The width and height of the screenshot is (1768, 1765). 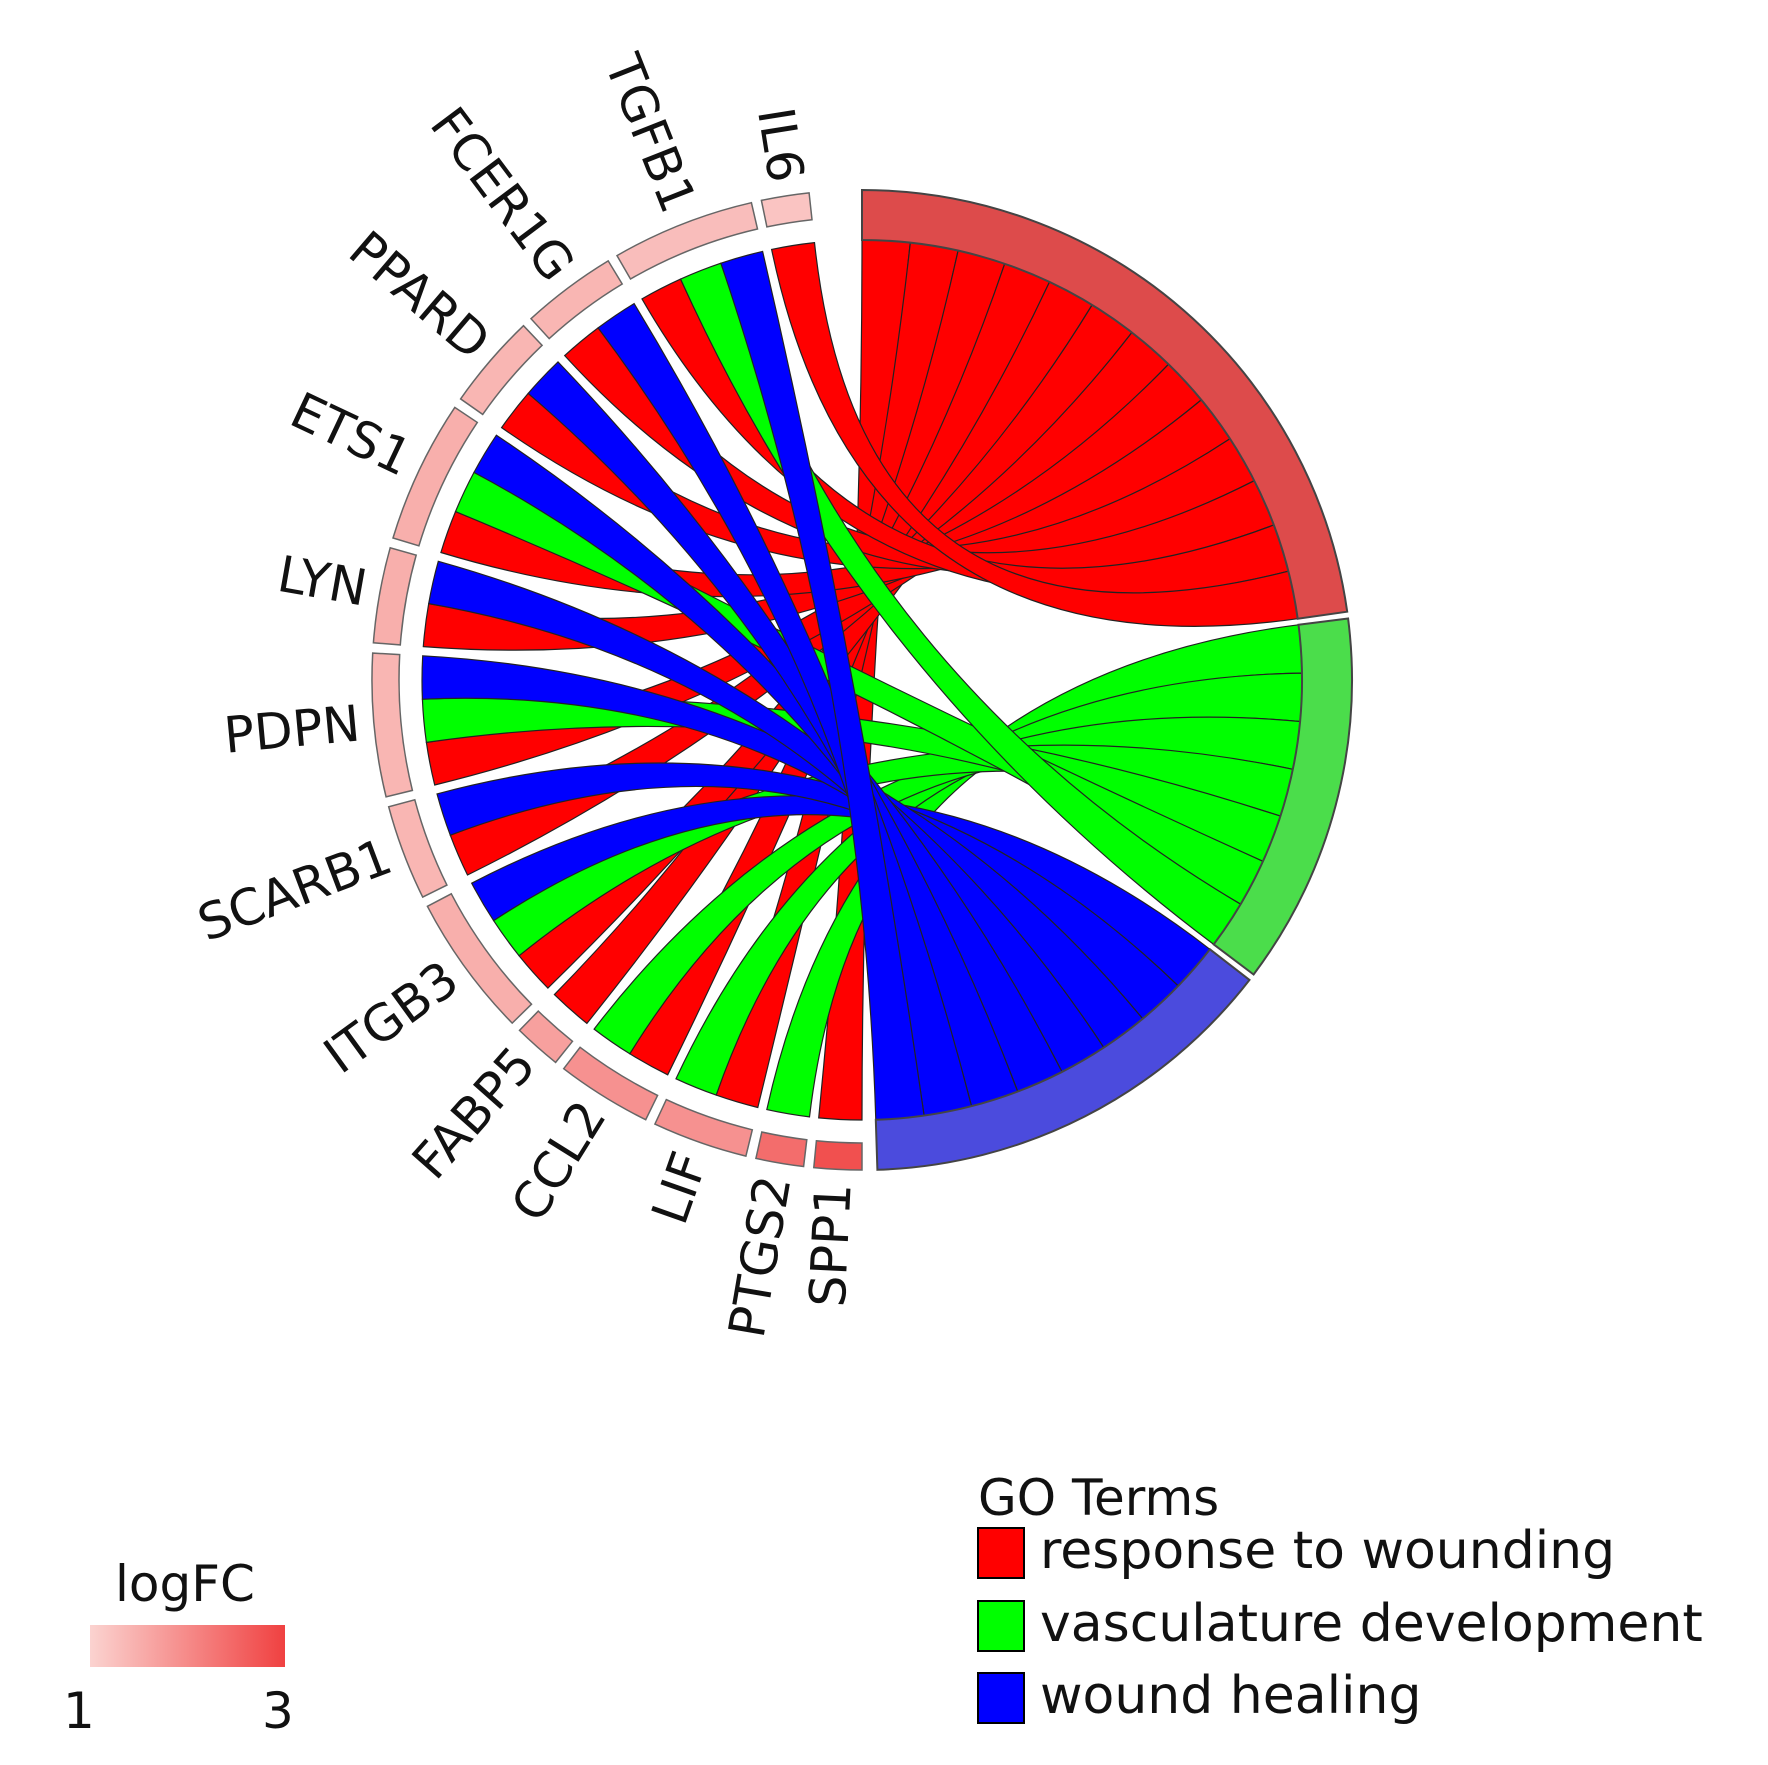 I want to click on gene-arc-pdpn, so click(x=392, y=725).